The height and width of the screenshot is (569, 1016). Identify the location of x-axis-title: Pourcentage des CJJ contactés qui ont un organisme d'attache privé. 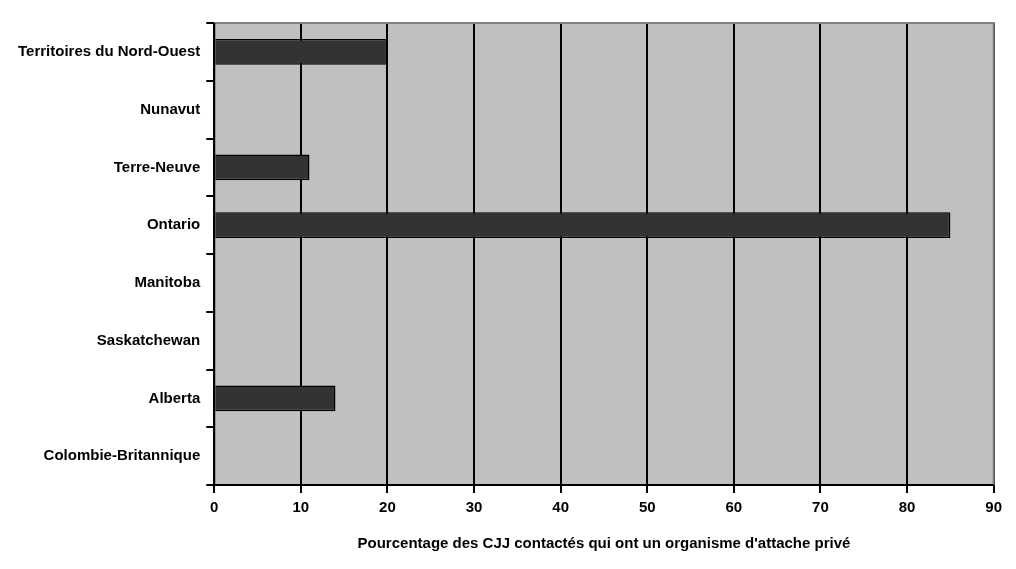
(604, 543).